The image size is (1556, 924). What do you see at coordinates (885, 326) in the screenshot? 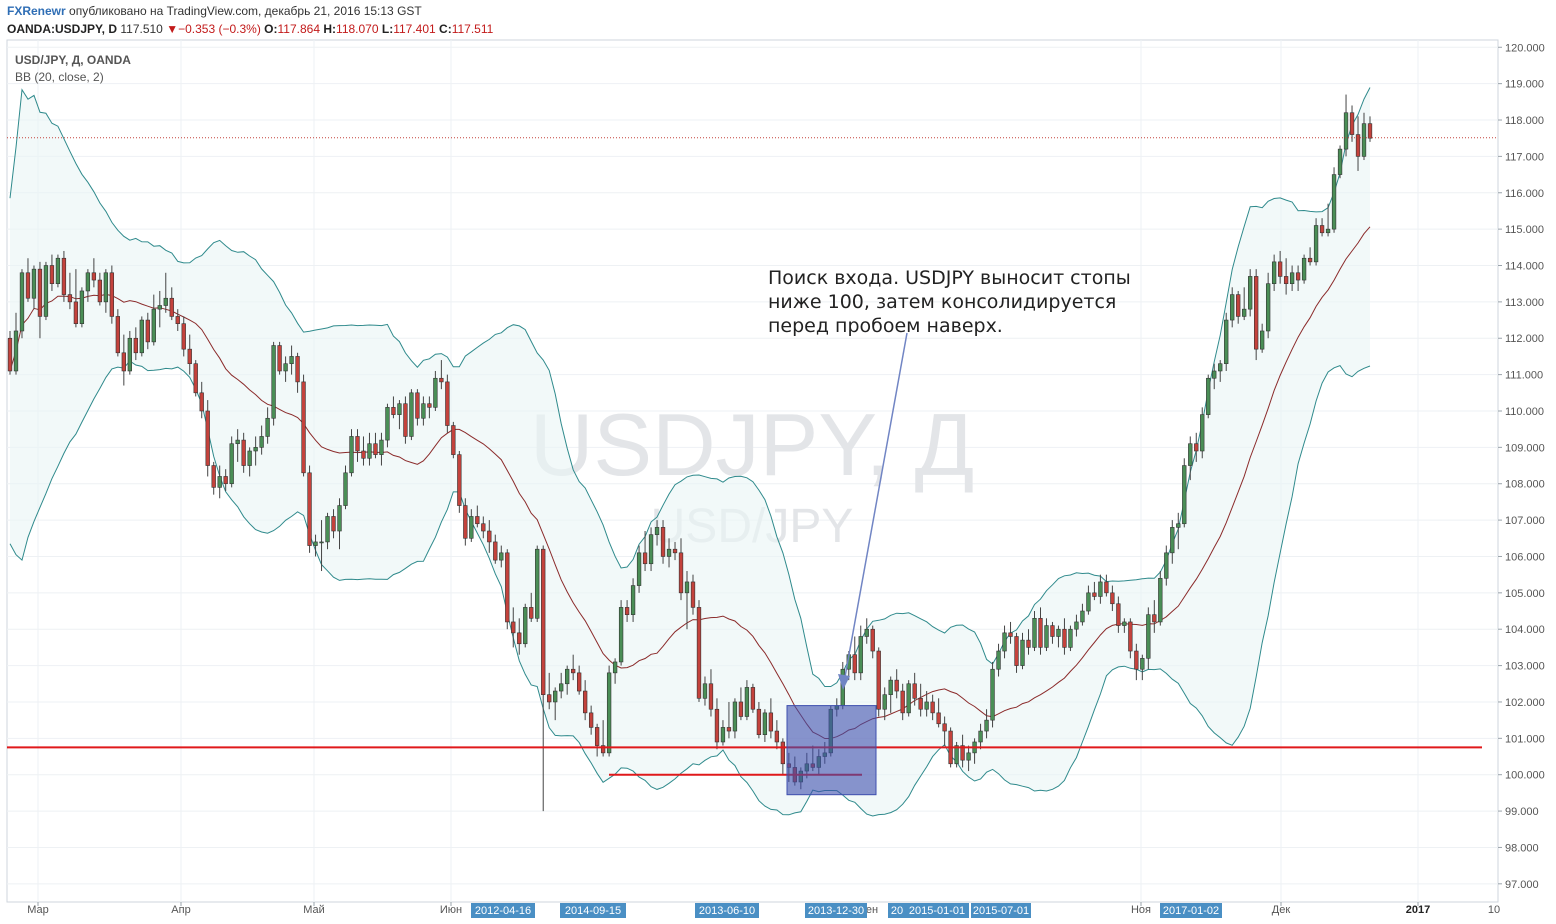
I see `annotation-line-3: перед пробоем наверх.` at bounding box center [885, 326].